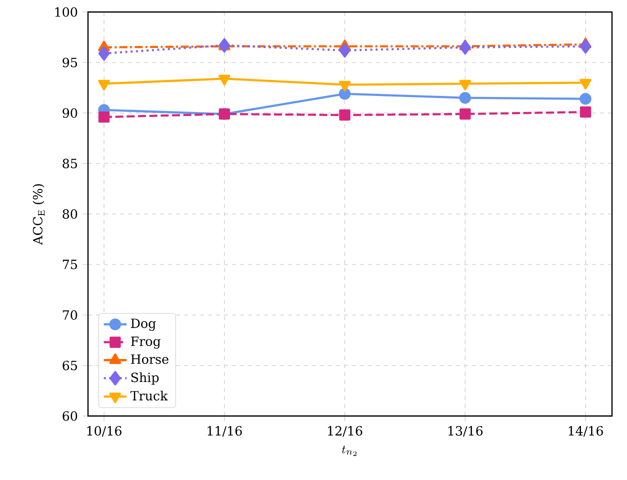  Describe the element at coordinates (104, 431) in the screenshot. I see `x-tick-label: 10/16` at that location.